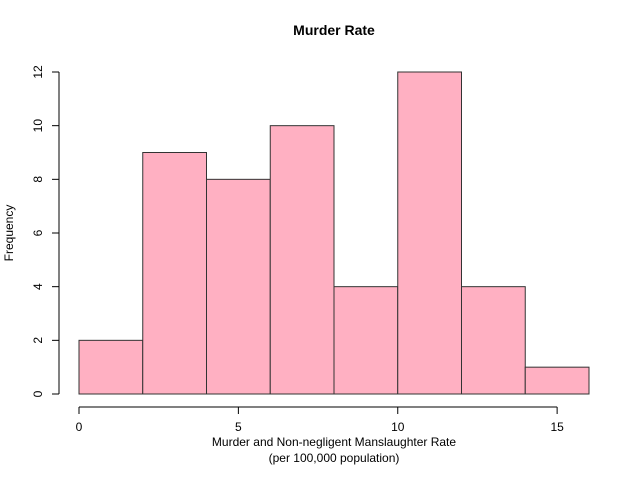 The width and height of the screenshot is (640, 480). I want to click on y-tick-label: 0, so click(38, 393).